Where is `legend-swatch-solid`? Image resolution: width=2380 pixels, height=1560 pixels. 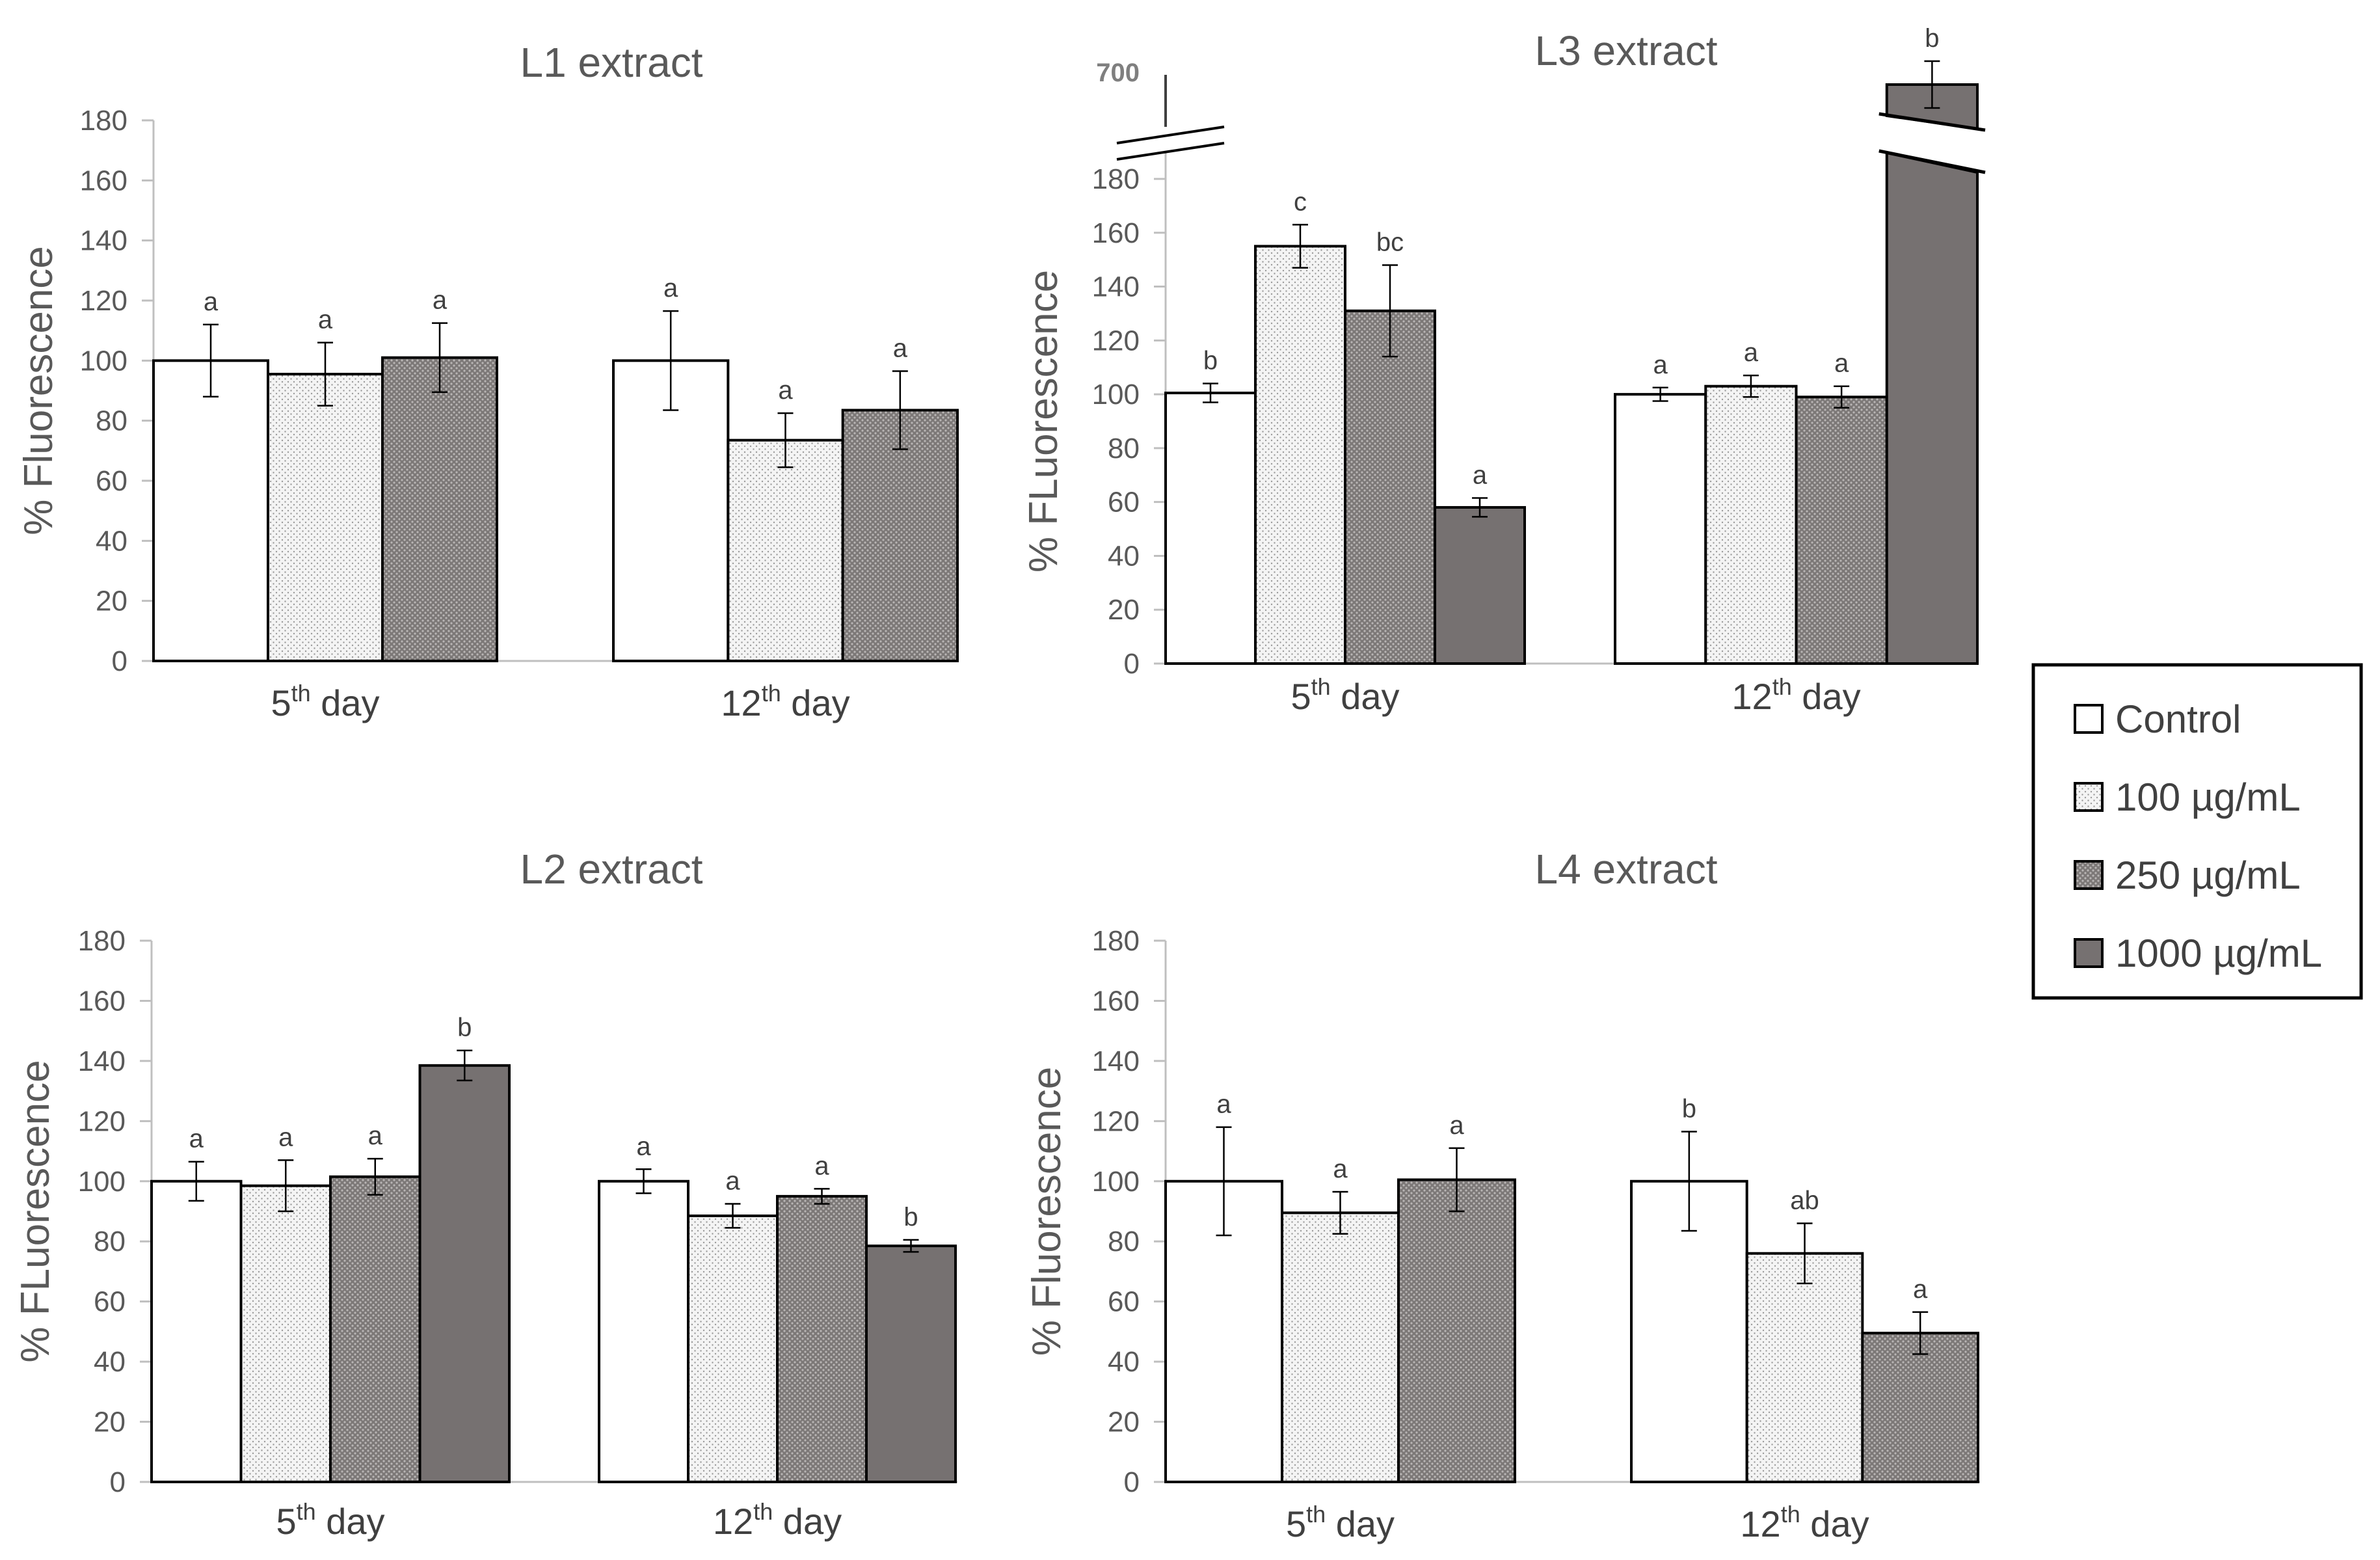
legend-swatch-solid is located at coordinates (2089, 953).